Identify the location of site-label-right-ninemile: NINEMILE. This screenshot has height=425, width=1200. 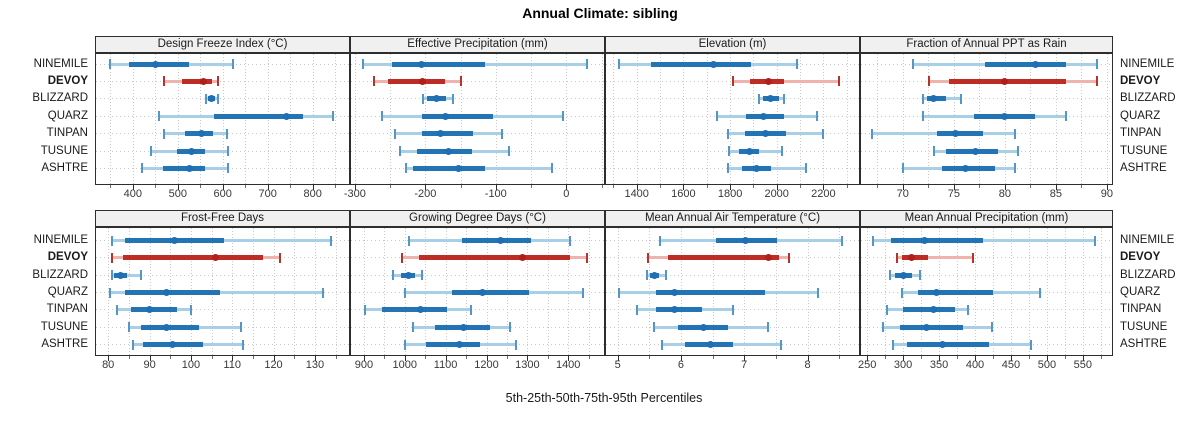
(1147, 240).